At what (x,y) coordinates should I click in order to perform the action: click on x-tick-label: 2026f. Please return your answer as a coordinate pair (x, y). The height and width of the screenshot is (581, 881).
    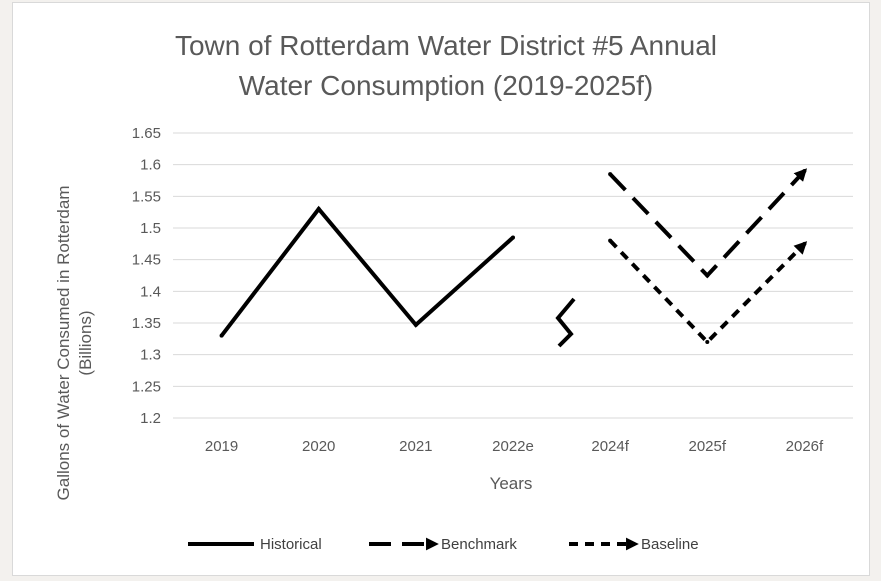
    Looking at the image, I should click on (805, 446).